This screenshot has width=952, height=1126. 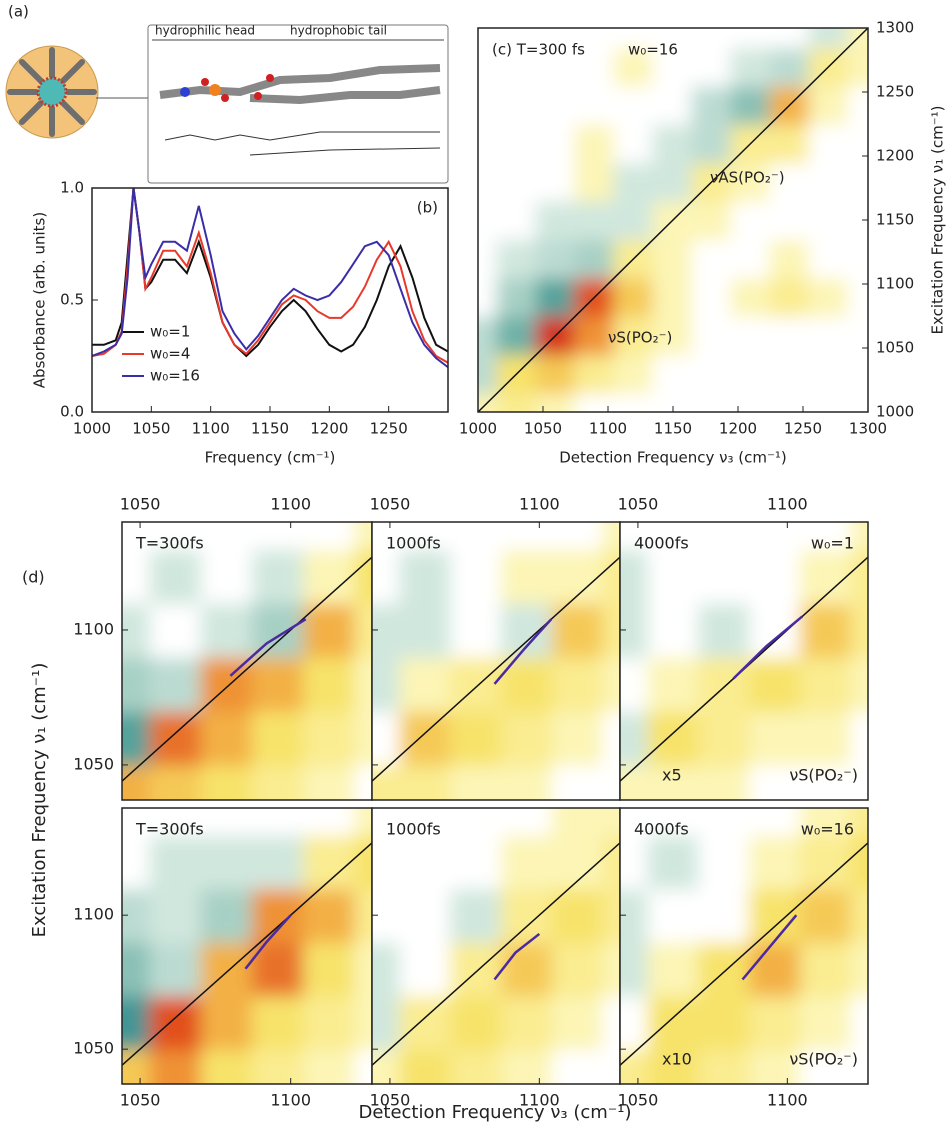 I want to click on y-axis-label: Excitation Frequency ν₁ (cm⁻¹), so click(x=938, y=220).